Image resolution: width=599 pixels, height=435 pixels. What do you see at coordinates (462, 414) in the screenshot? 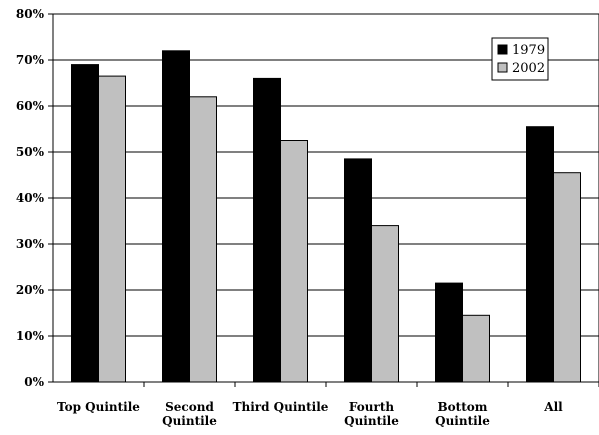
I see `x-category-label: Bottom Quintile` at bounding box center [462, 414].